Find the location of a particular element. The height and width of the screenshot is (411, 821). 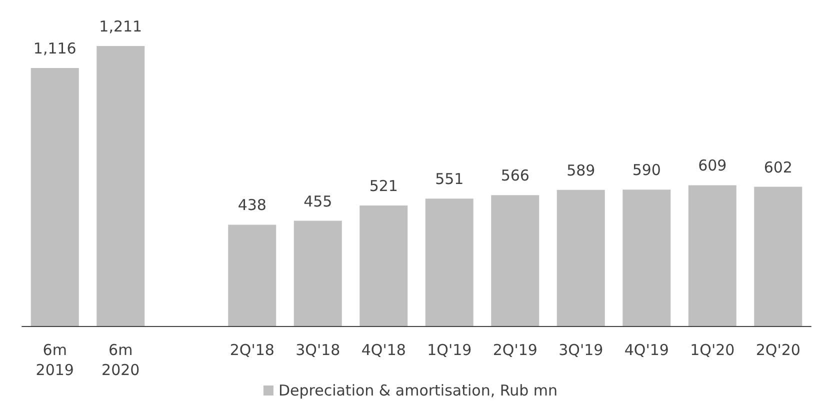

x-tick-label: 1Q'20 is located at coordinates (712, 350).